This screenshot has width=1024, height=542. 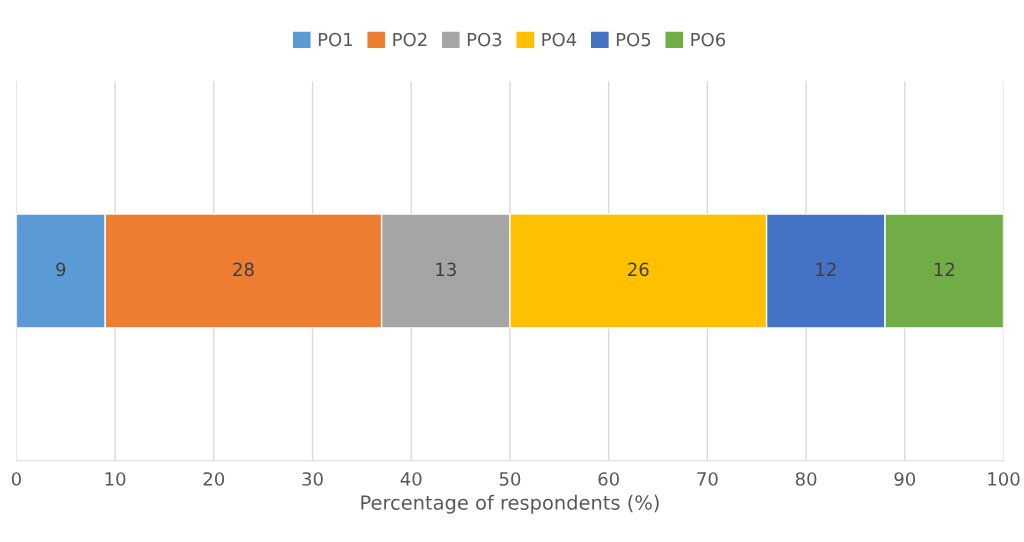 I want to click on x-tick-label: 50, so click(x=510, y=479).